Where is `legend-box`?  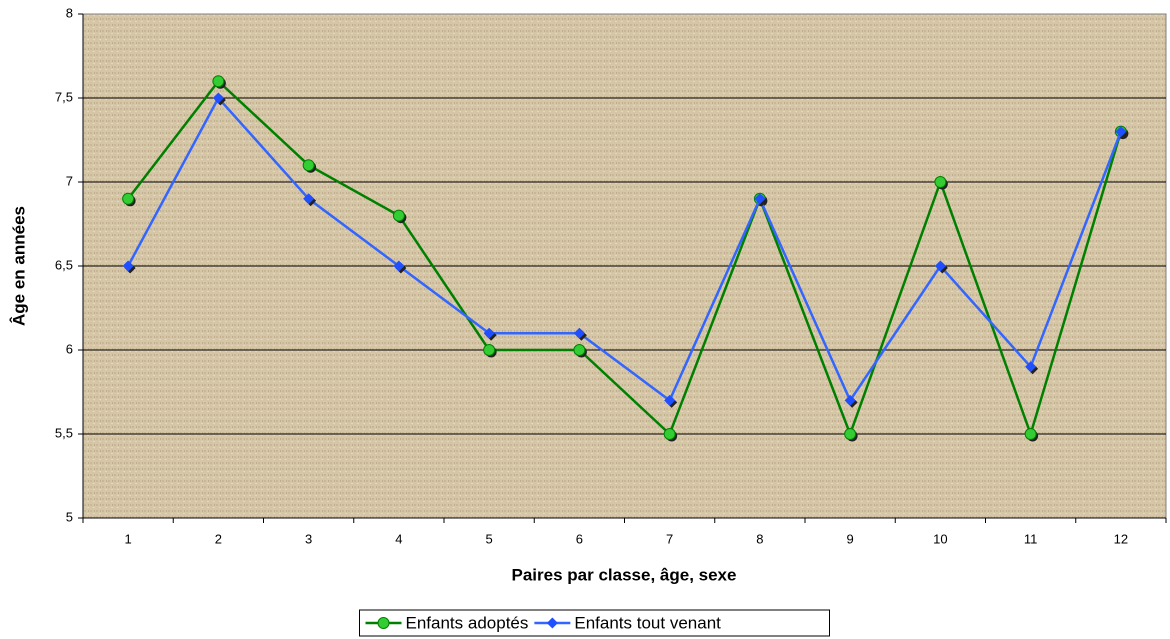
legend-box is located at coordinates (594, 623).